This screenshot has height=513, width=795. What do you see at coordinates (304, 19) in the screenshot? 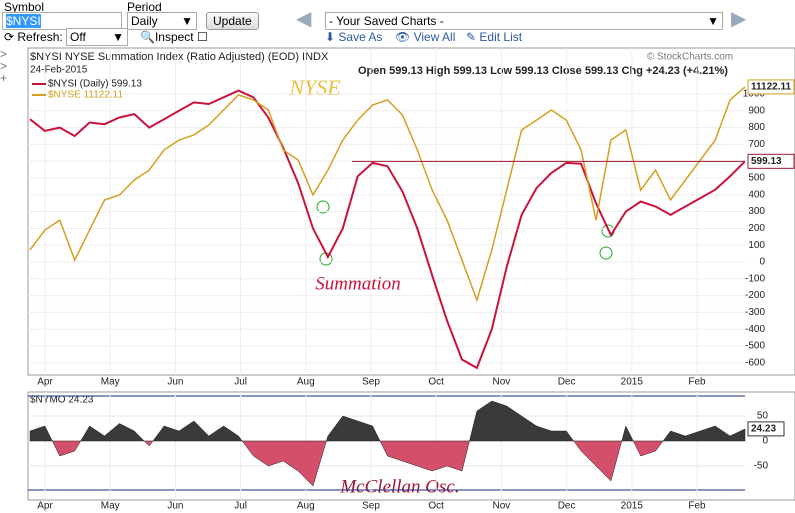
I see `prev-arrow: ◀` at bounding box center [304, 19].